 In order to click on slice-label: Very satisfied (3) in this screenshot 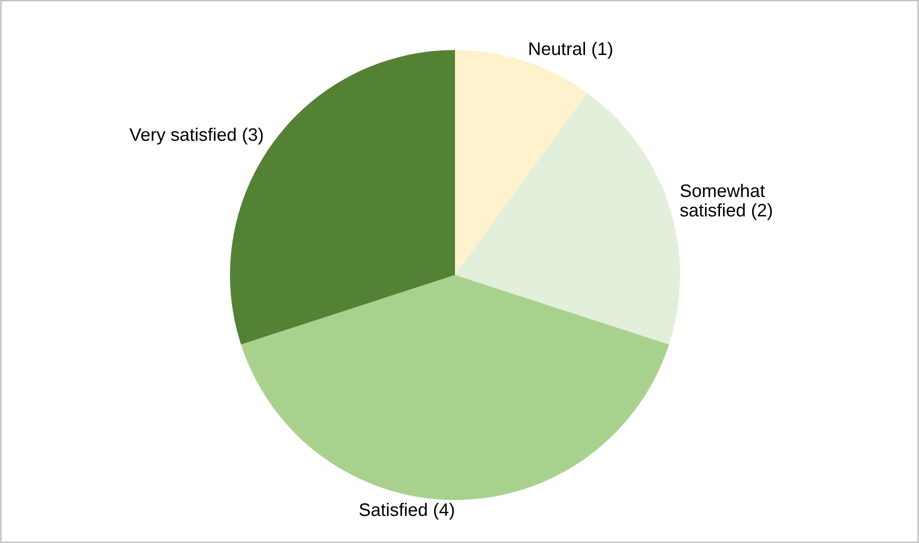, I will do `click(196, 136)`.